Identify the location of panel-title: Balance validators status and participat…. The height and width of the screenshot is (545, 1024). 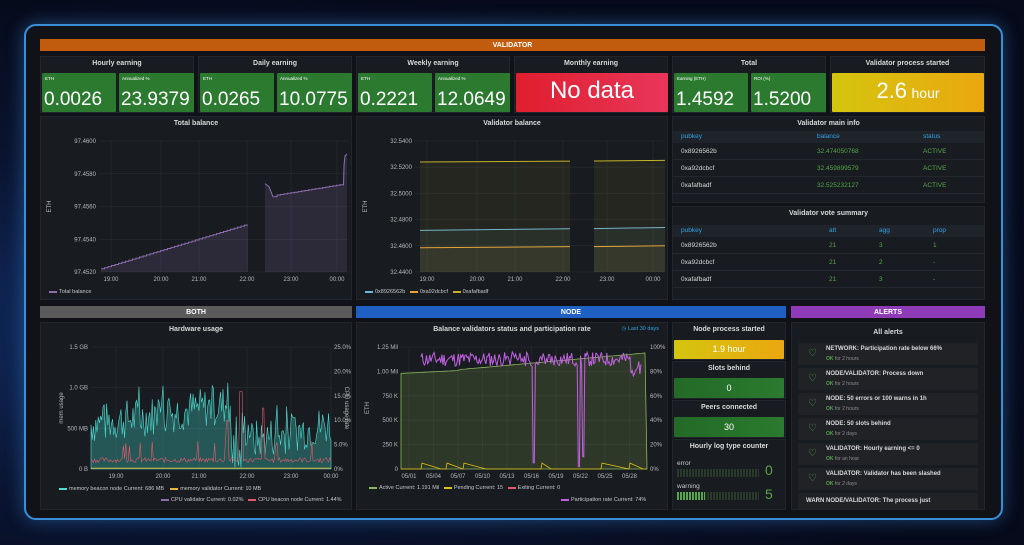
(512, 329).